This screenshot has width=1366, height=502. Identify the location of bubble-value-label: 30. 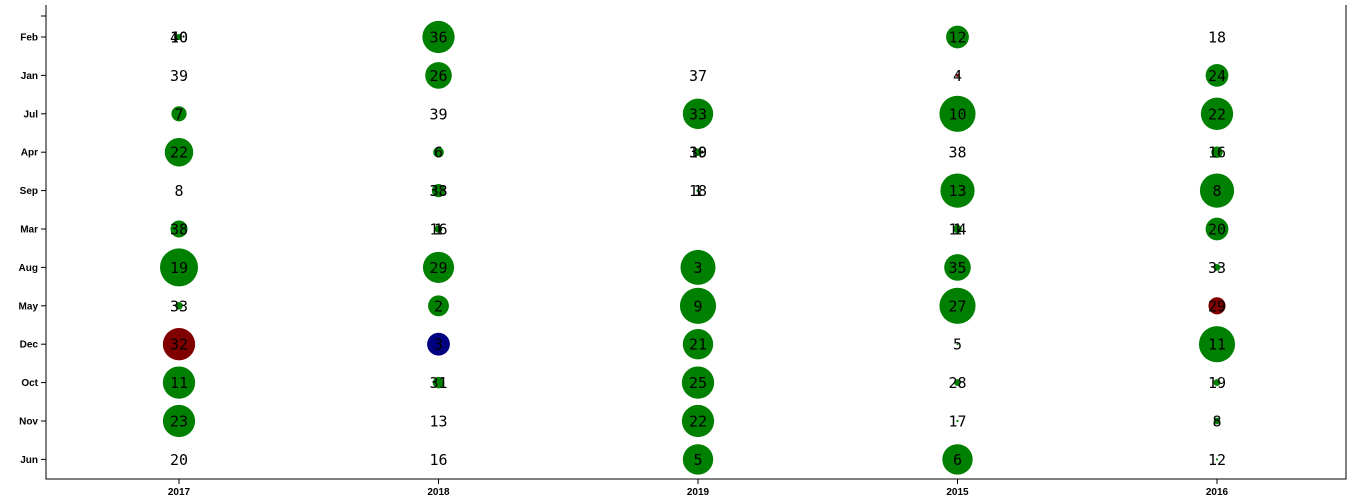
(698, 153).